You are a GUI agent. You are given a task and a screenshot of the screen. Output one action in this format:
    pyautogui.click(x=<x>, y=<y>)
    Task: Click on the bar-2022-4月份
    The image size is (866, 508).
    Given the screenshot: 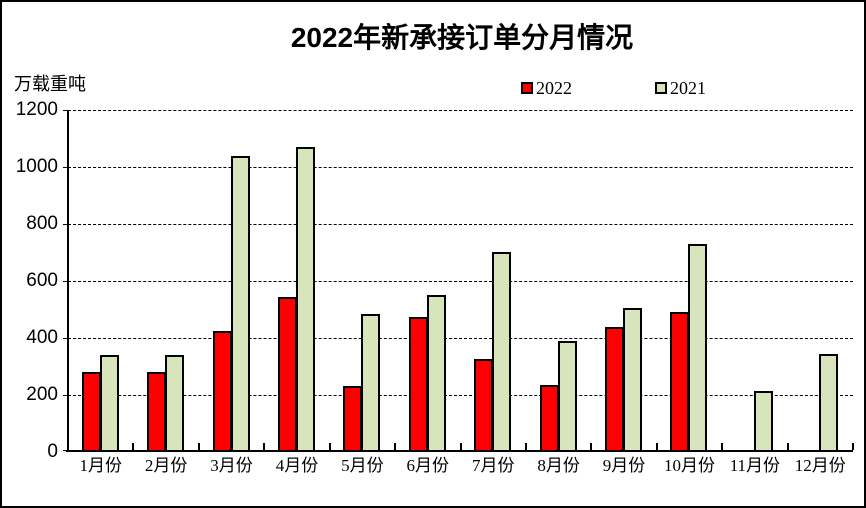 What is the action you would take?
    pyautogui.click(x=287, y=374)
    